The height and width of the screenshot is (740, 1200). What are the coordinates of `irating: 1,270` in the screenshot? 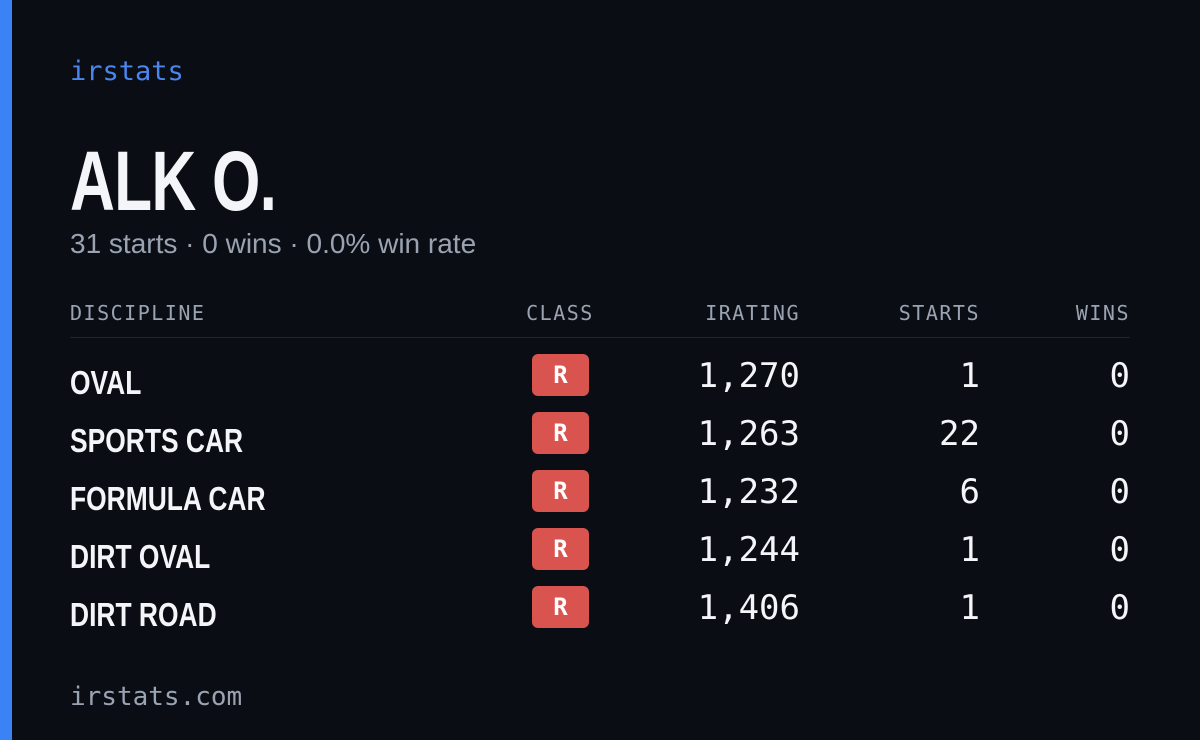 It's located at (748, 376).